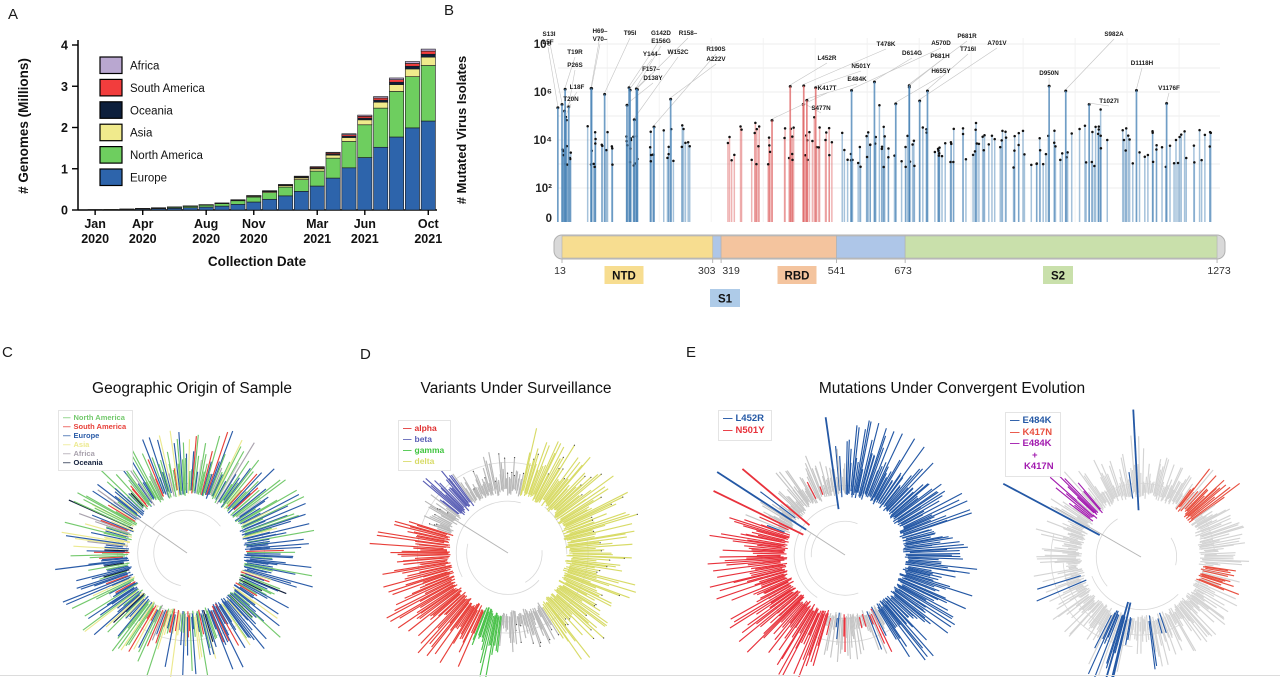 The height and width of the screenshot is (677, 1280). What do you see at coordinates (192, 388) in the screenshot?
I see `panel-c-title: Geographic Origin of Sample` at bounding box center [192, 388].